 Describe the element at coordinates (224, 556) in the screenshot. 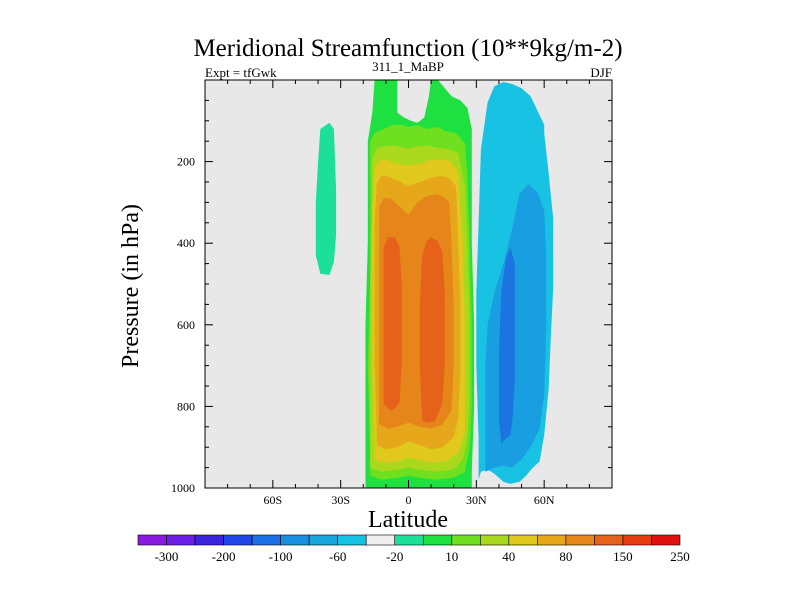

I see `colorbar-label: -200` at that location.